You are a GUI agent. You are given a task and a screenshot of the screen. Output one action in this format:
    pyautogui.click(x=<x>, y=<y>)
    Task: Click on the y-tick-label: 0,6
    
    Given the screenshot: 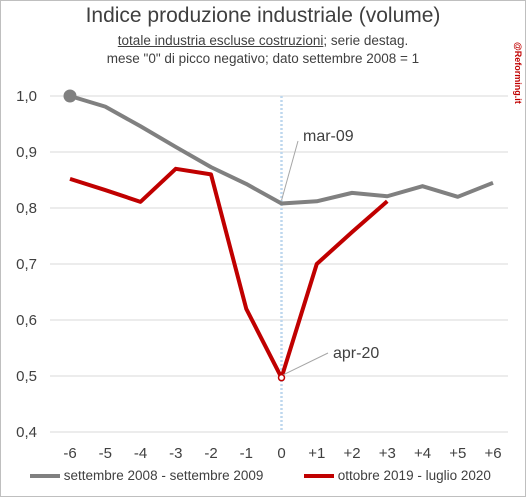 What is the action you would take?
    pyautogui.click(x=26, y=320)
    